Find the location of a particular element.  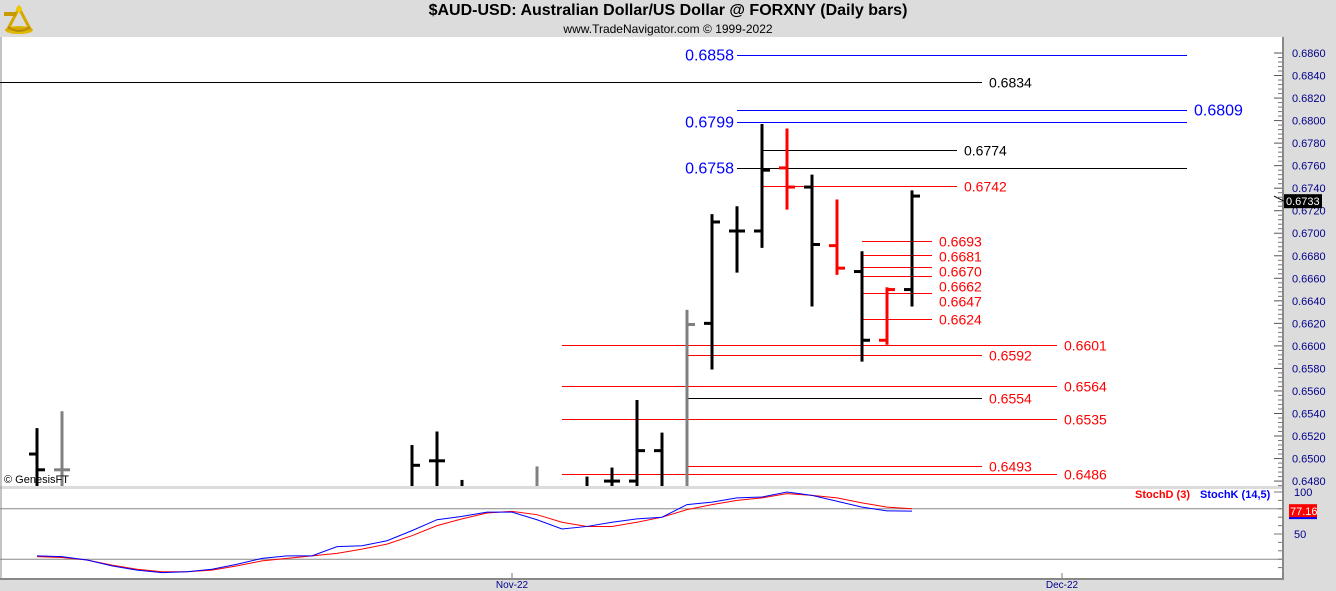

price-tick-label: 0.6560 is located at coordinates (1309, 392).